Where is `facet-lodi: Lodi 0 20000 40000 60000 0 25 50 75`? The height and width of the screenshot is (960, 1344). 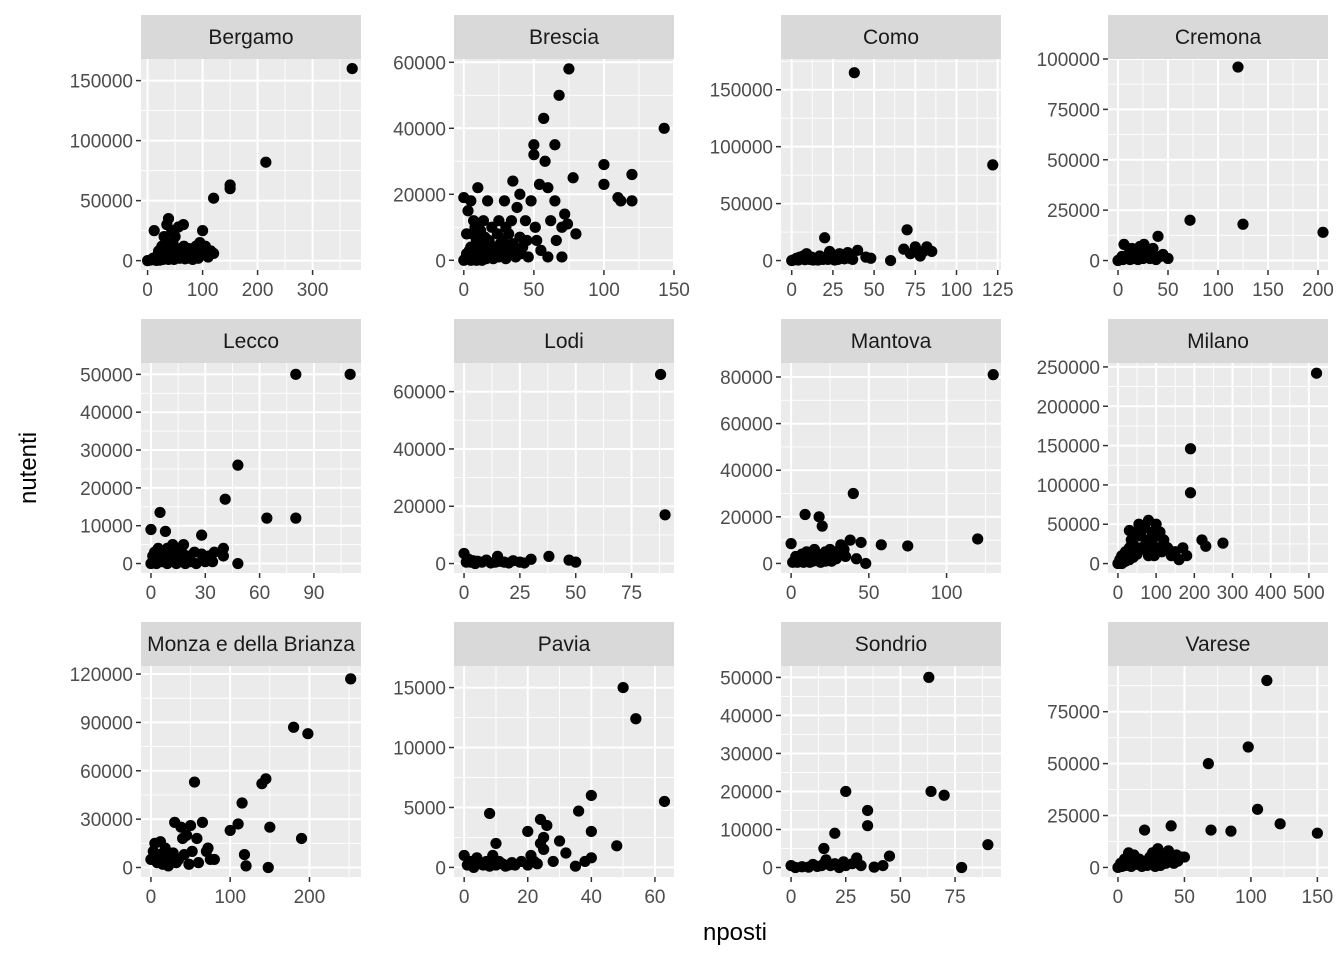 facet-lodi: Lodi 0 20000 40000 60000 0 25 50 75 is located at coordinates (533, 461).